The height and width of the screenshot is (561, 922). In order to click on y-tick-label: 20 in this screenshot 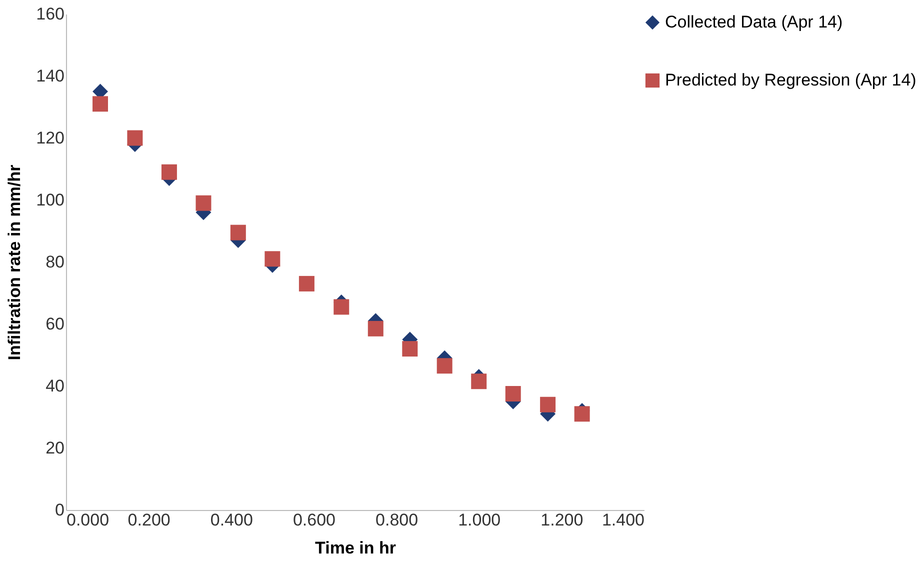, I will do `click(55, 448)`.